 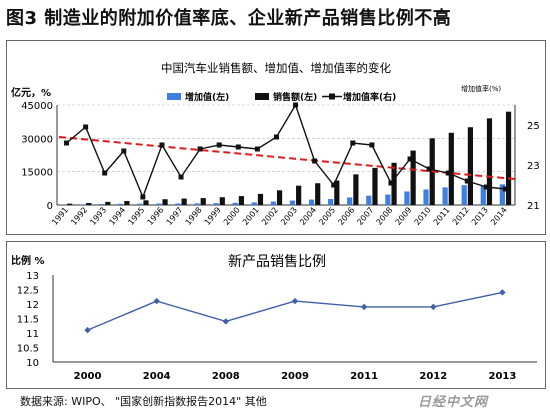 I want to click on legend-label: 增加值(左), so click(x=207, y=97).